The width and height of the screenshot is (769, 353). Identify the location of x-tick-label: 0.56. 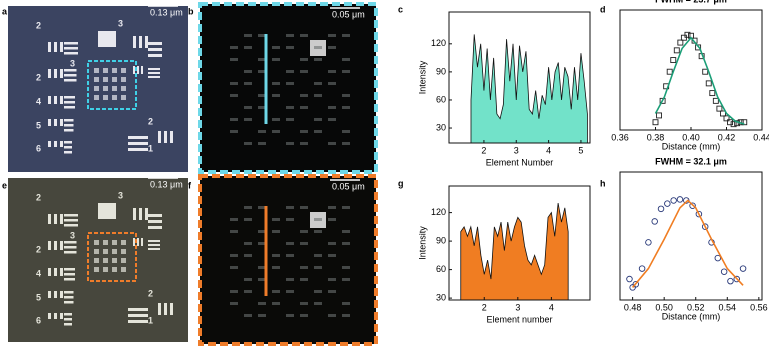
(759, 307).